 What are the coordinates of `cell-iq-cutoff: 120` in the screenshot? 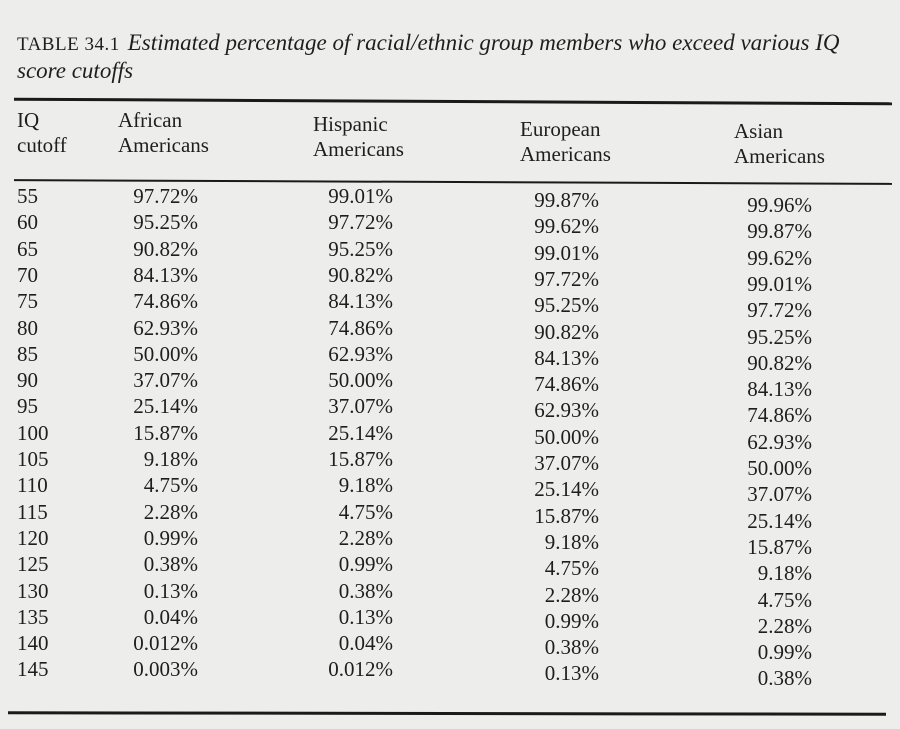 It's located at (33, 537).